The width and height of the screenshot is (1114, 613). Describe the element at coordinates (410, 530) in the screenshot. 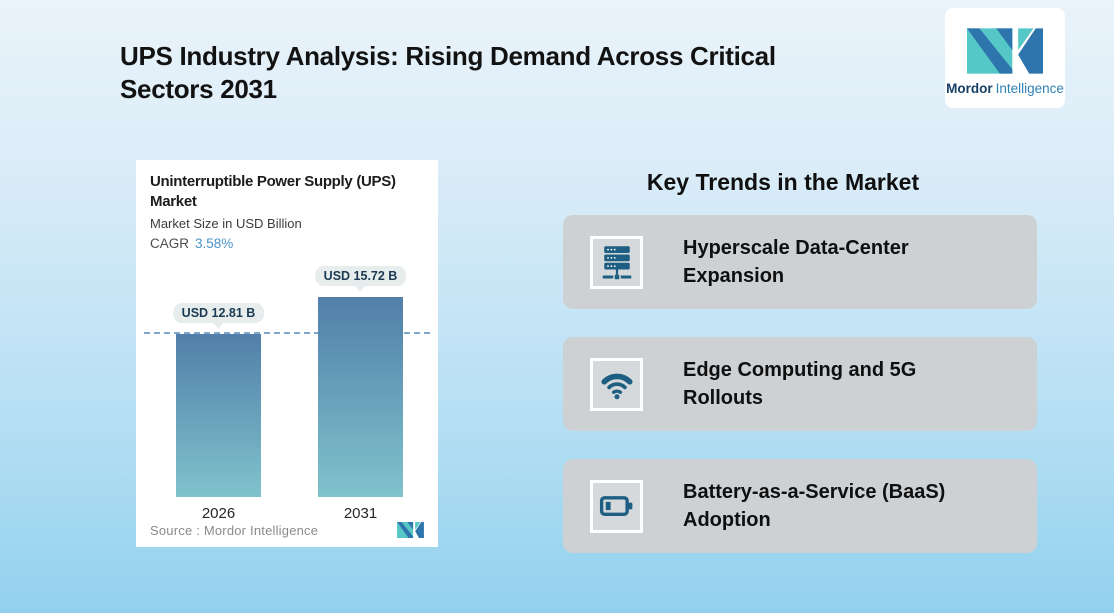

I see `mordor-intelligence-mini-logo-icon` at that location.